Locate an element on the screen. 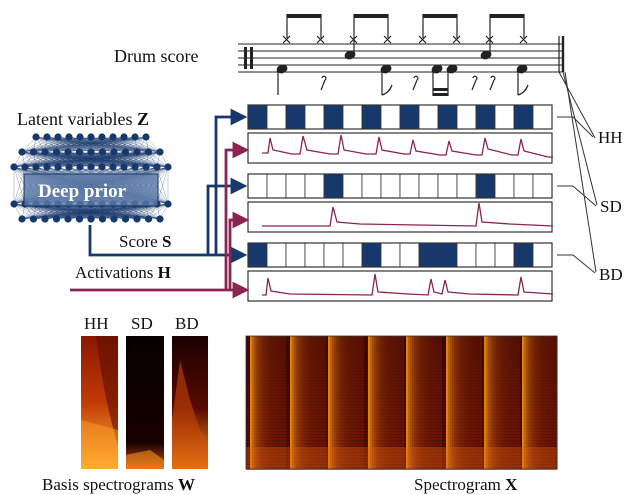 This screenshot has height=495, width=631. snare-kick-notes is located at coordinates (402, 67).